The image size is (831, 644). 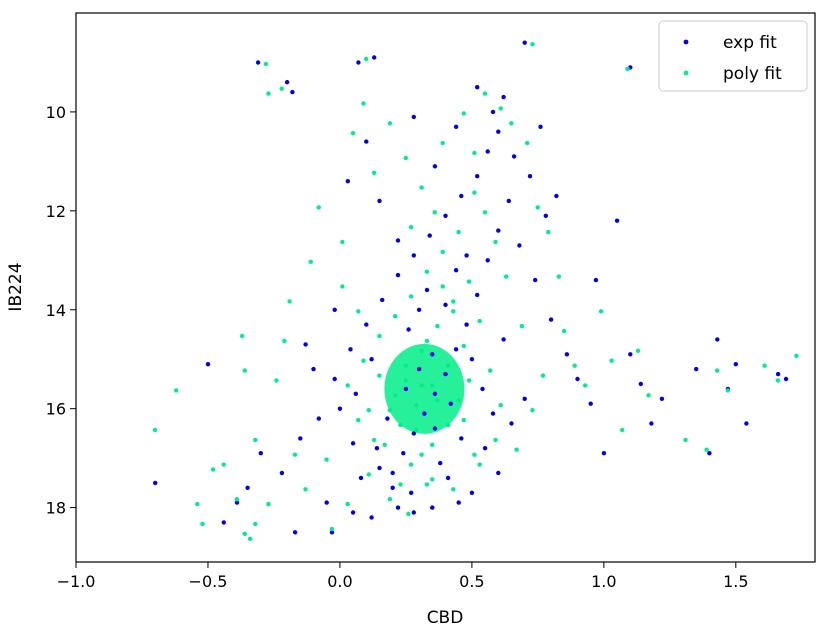 I want to click on x-tick-label-2: 0.0, so click(x=339, y=581).